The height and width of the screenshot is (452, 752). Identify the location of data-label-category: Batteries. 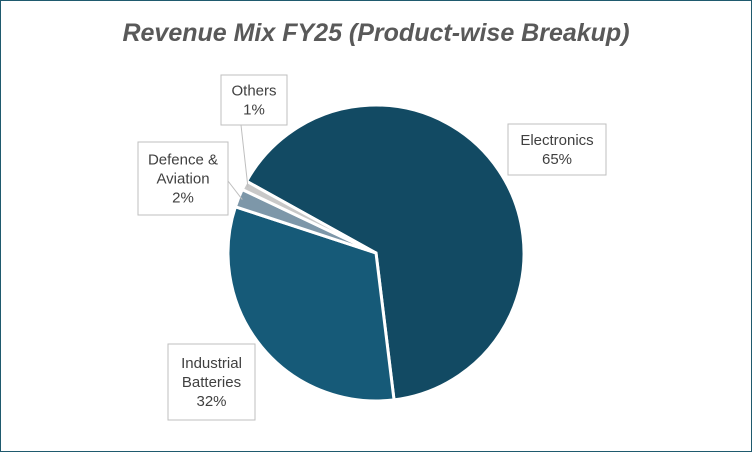
(211, 382).